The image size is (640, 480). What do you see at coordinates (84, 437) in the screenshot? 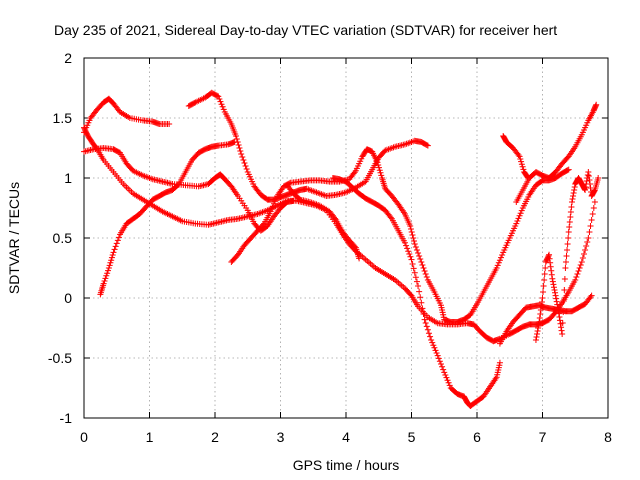
I see `x-tick-label: 0` at bounding box center [84, 437].